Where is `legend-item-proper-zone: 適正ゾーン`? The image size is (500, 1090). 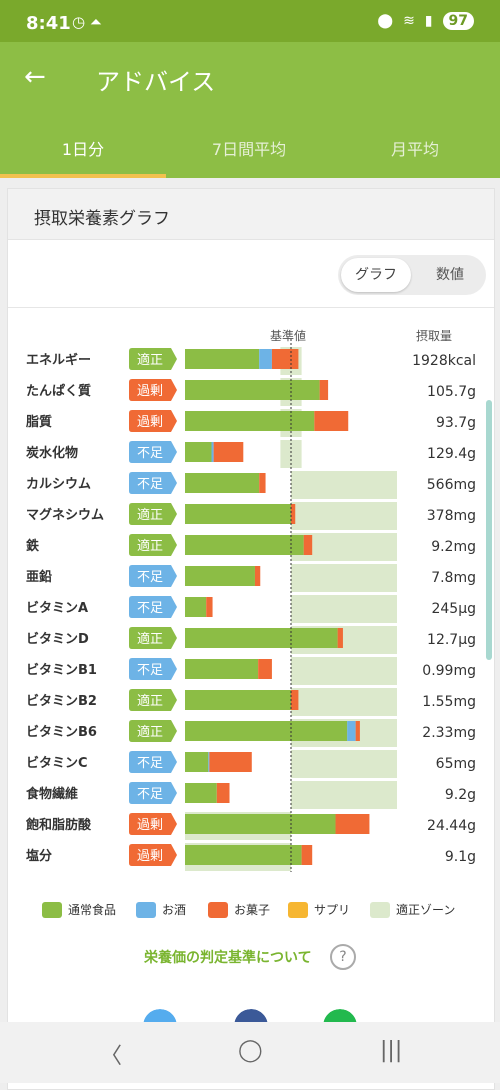 legend-item-proper-zone: 適正ゾーン is located at coordinates (412, 909).